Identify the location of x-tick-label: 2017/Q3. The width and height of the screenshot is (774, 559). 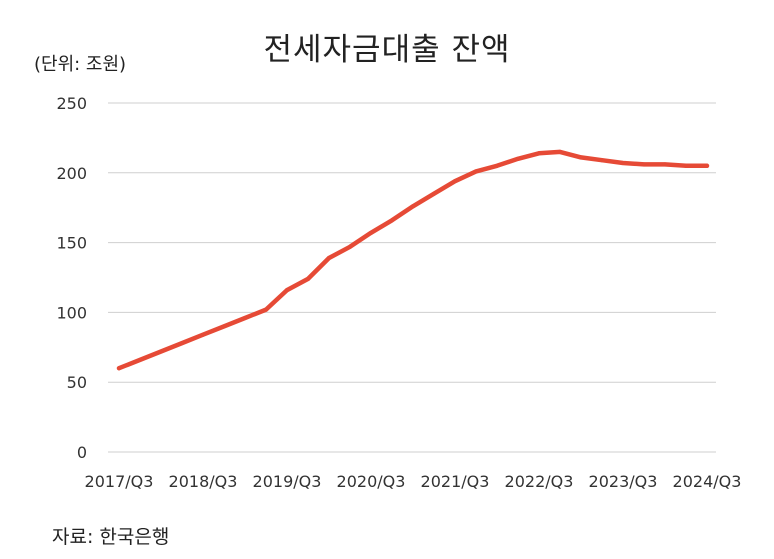
(119, 481).